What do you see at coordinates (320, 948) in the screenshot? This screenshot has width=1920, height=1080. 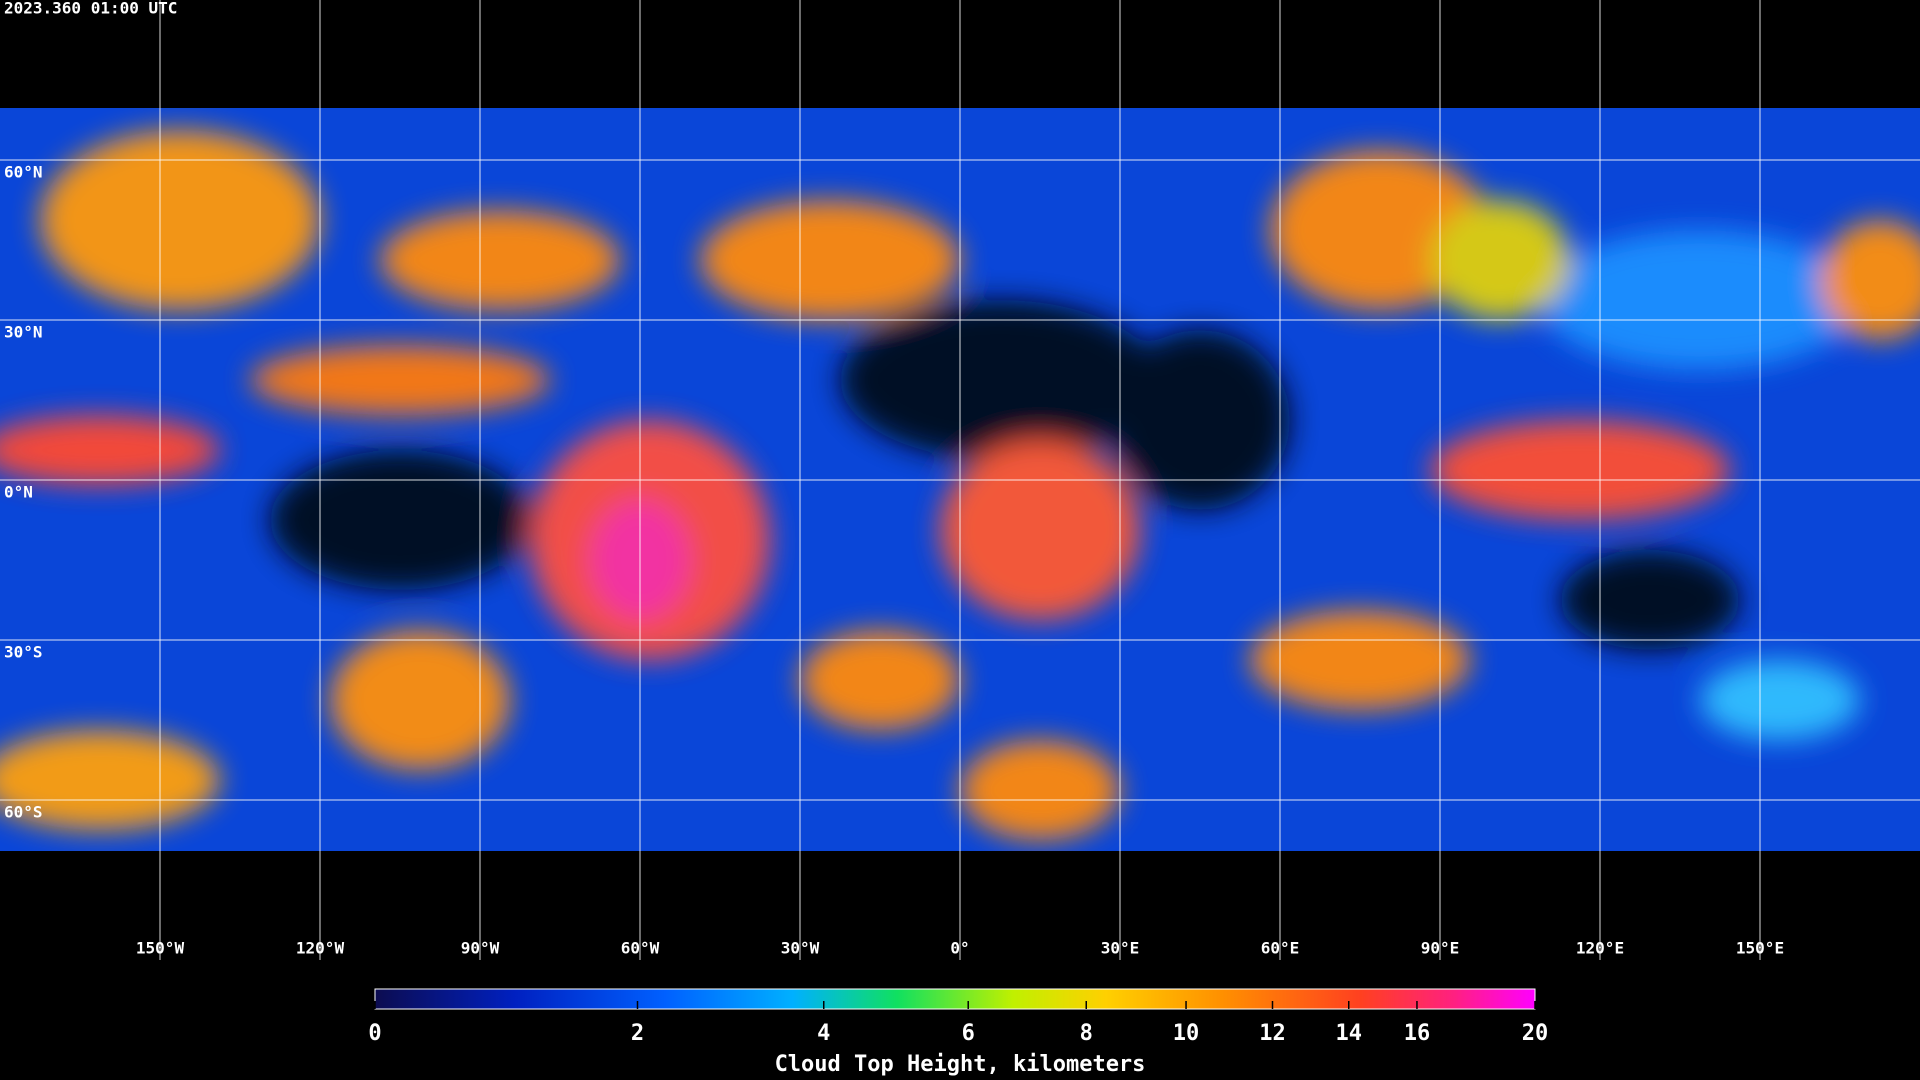 I see `lon-label: 120°W` at bounding box center [320, 948].